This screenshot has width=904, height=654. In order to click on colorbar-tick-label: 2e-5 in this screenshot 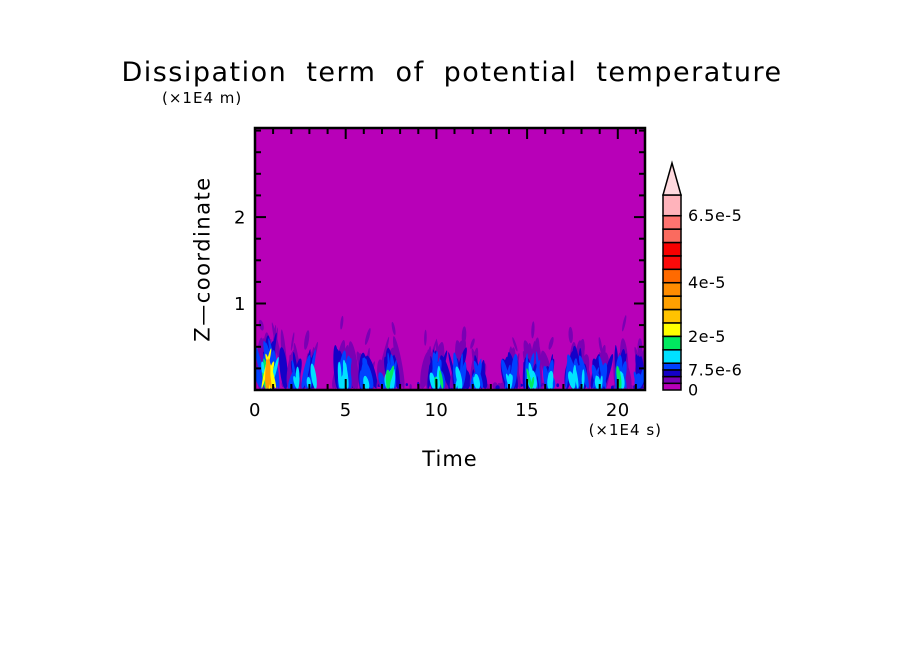, I will do `click(707, 336)`.